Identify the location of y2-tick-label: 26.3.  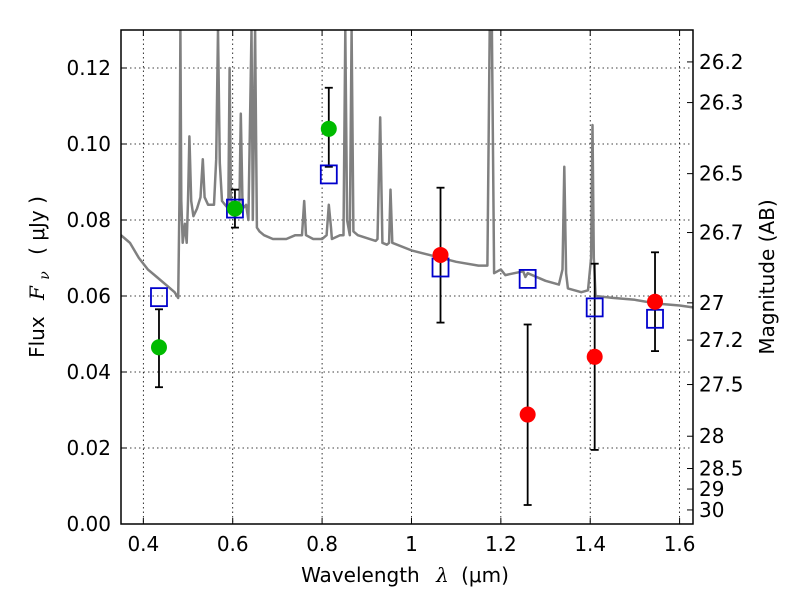
(721, 103).